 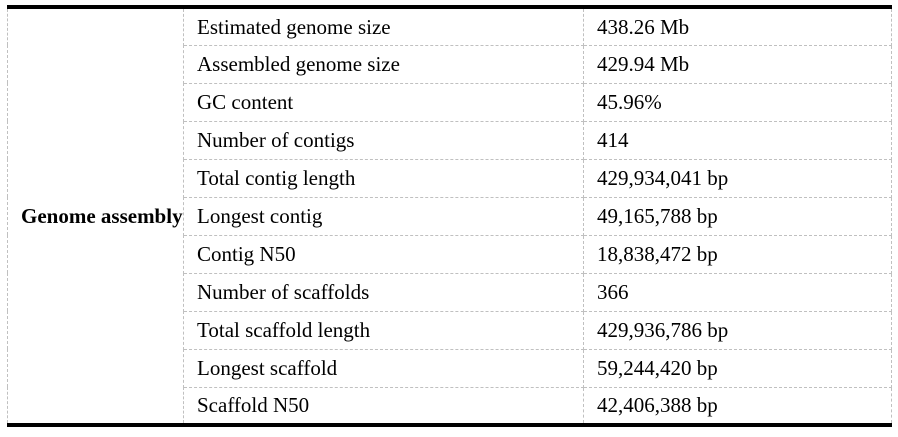 I want to click on value-cell: 429,936,786 bp, so click(x=737, y=330).